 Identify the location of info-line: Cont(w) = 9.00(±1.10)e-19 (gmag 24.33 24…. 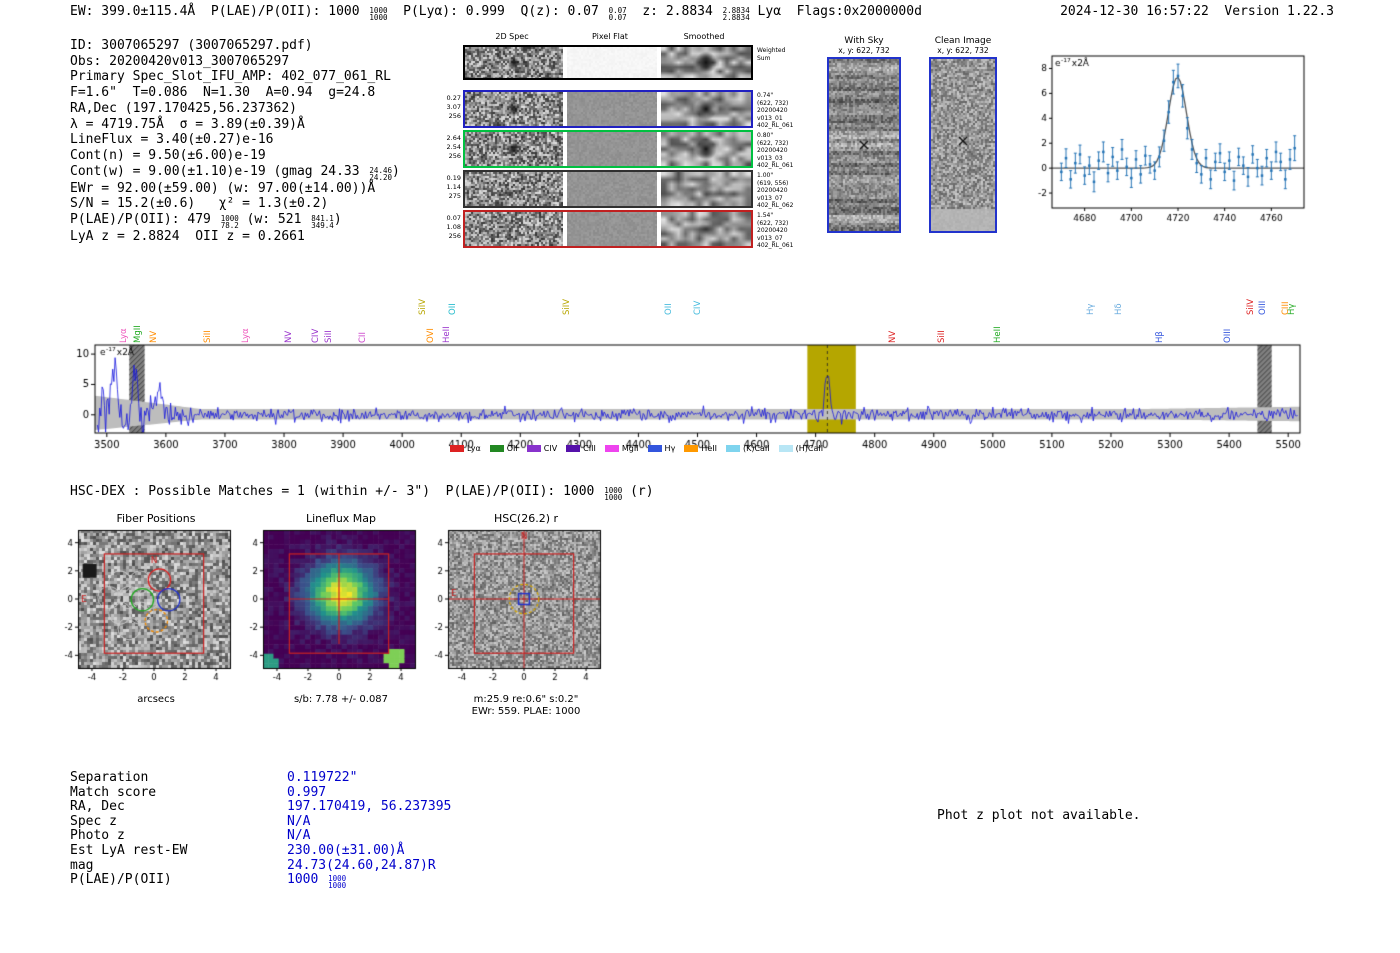
(235, 172).